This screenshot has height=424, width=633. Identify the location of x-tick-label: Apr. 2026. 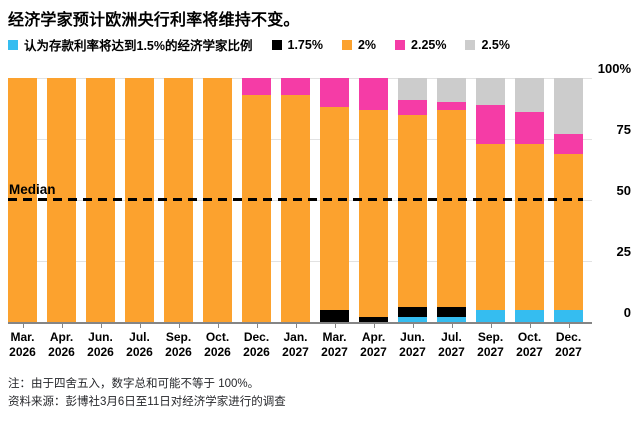
(61, 345).